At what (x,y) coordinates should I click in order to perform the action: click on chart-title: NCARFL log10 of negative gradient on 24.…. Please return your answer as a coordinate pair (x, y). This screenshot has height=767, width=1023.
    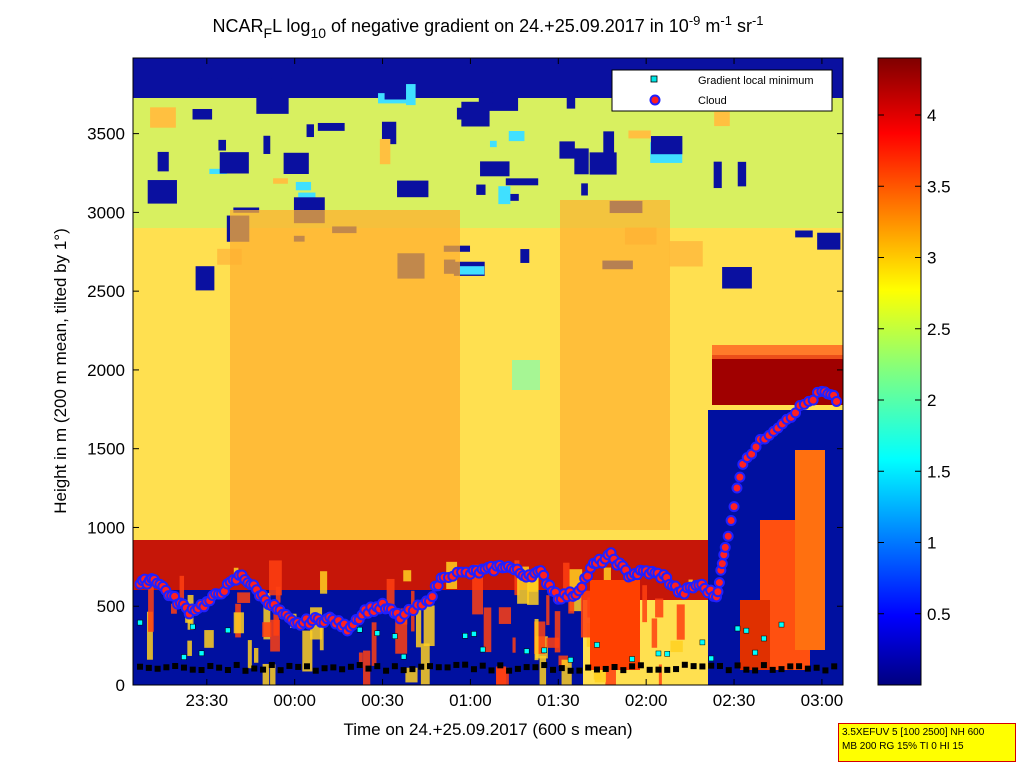
    Looking at the image, I should click on (487, 27).